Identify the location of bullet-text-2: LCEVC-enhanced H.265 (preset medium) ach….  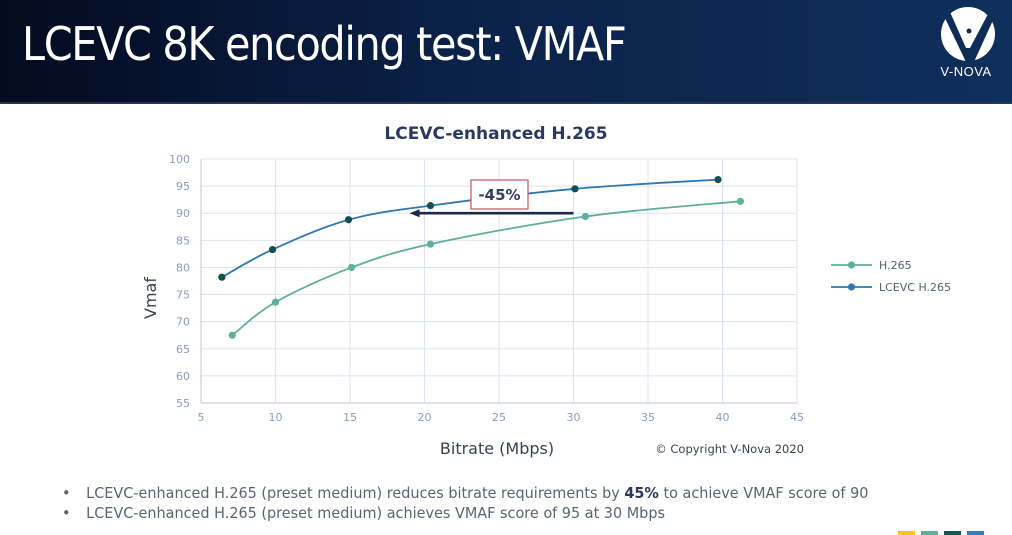
(375, 513).